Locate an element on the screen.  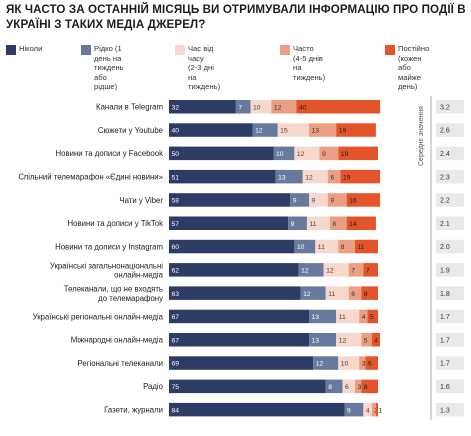
mean-value: 1.9 is located at coordinates (445, 270).